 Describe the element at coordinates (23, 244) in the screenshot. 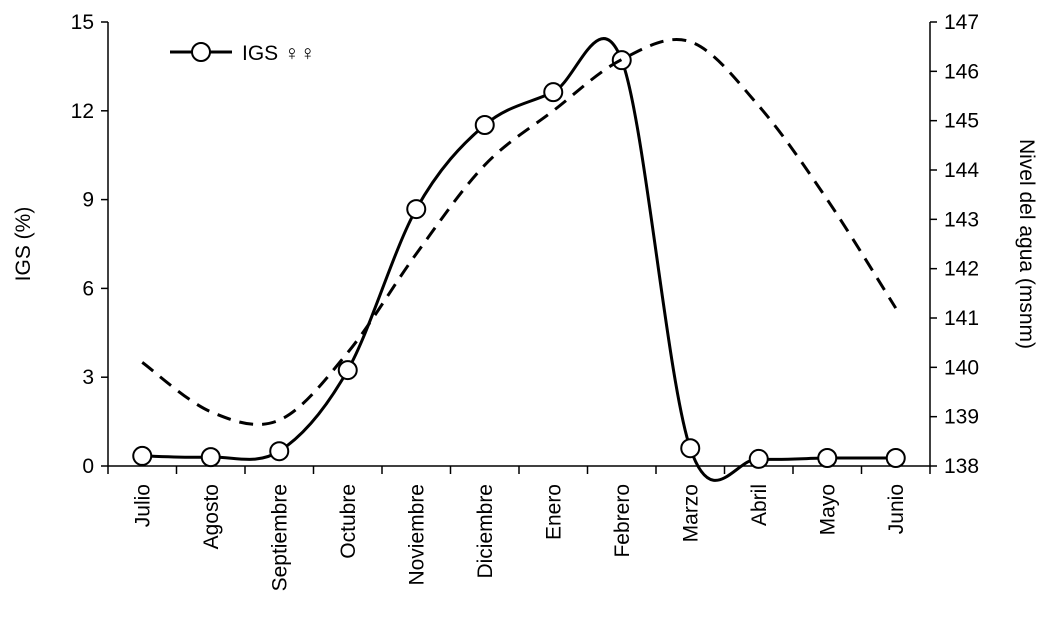

I see `y-axis-label: IGS (%)` at that location.